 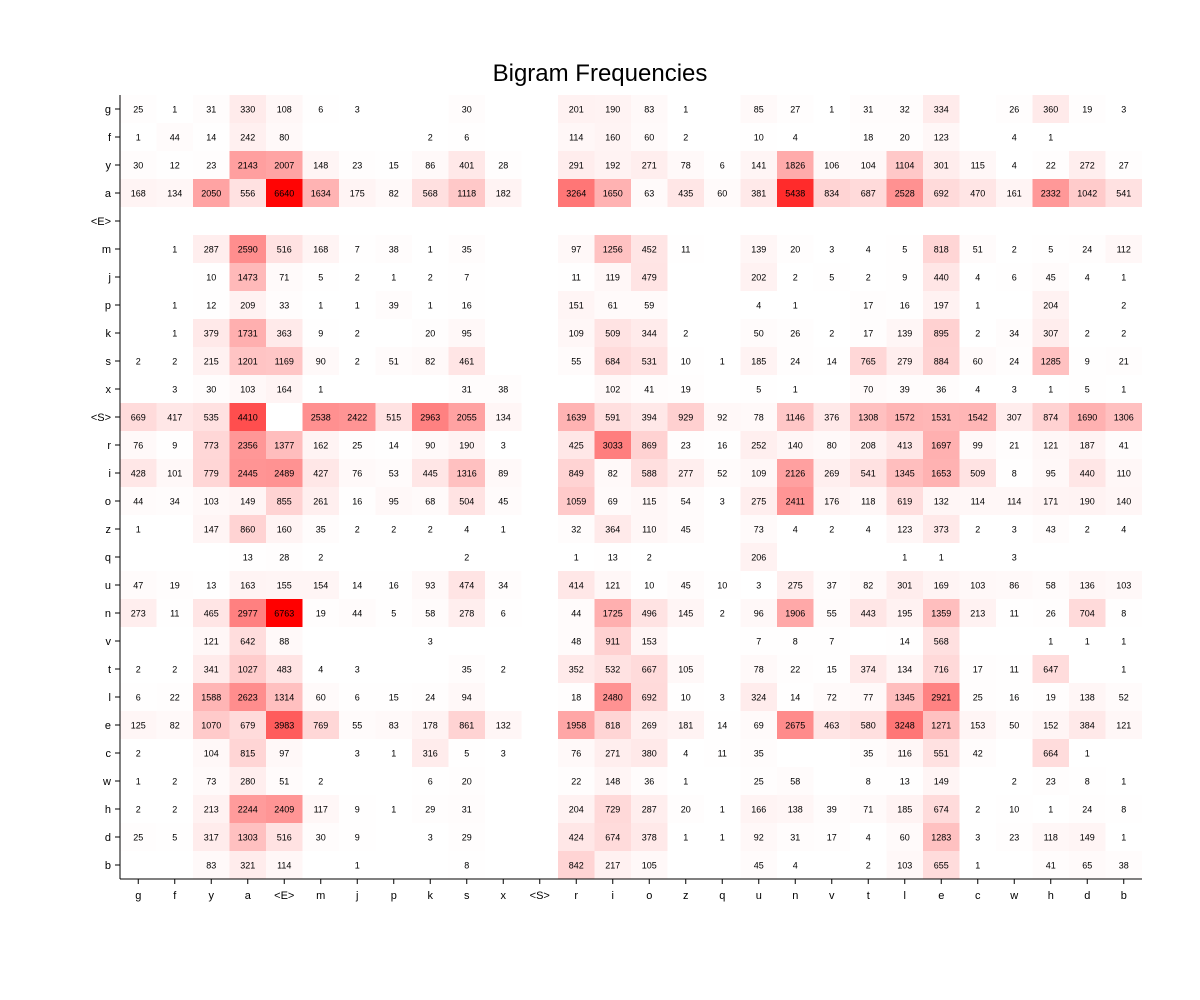 What do you see at coordinates (1014, 530) in the screenshot?
I see `cell-value-label: 3` at bounding box center [1014, 530].